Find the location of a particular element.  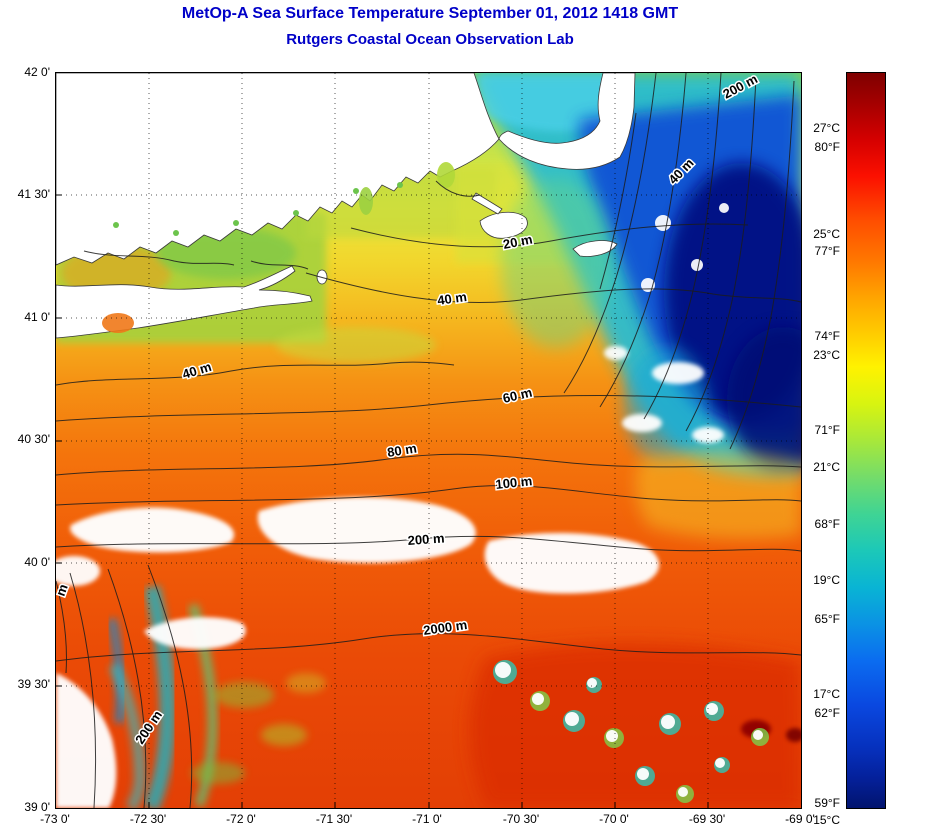

contour-line-2000m is located at coordinates (428, 647).